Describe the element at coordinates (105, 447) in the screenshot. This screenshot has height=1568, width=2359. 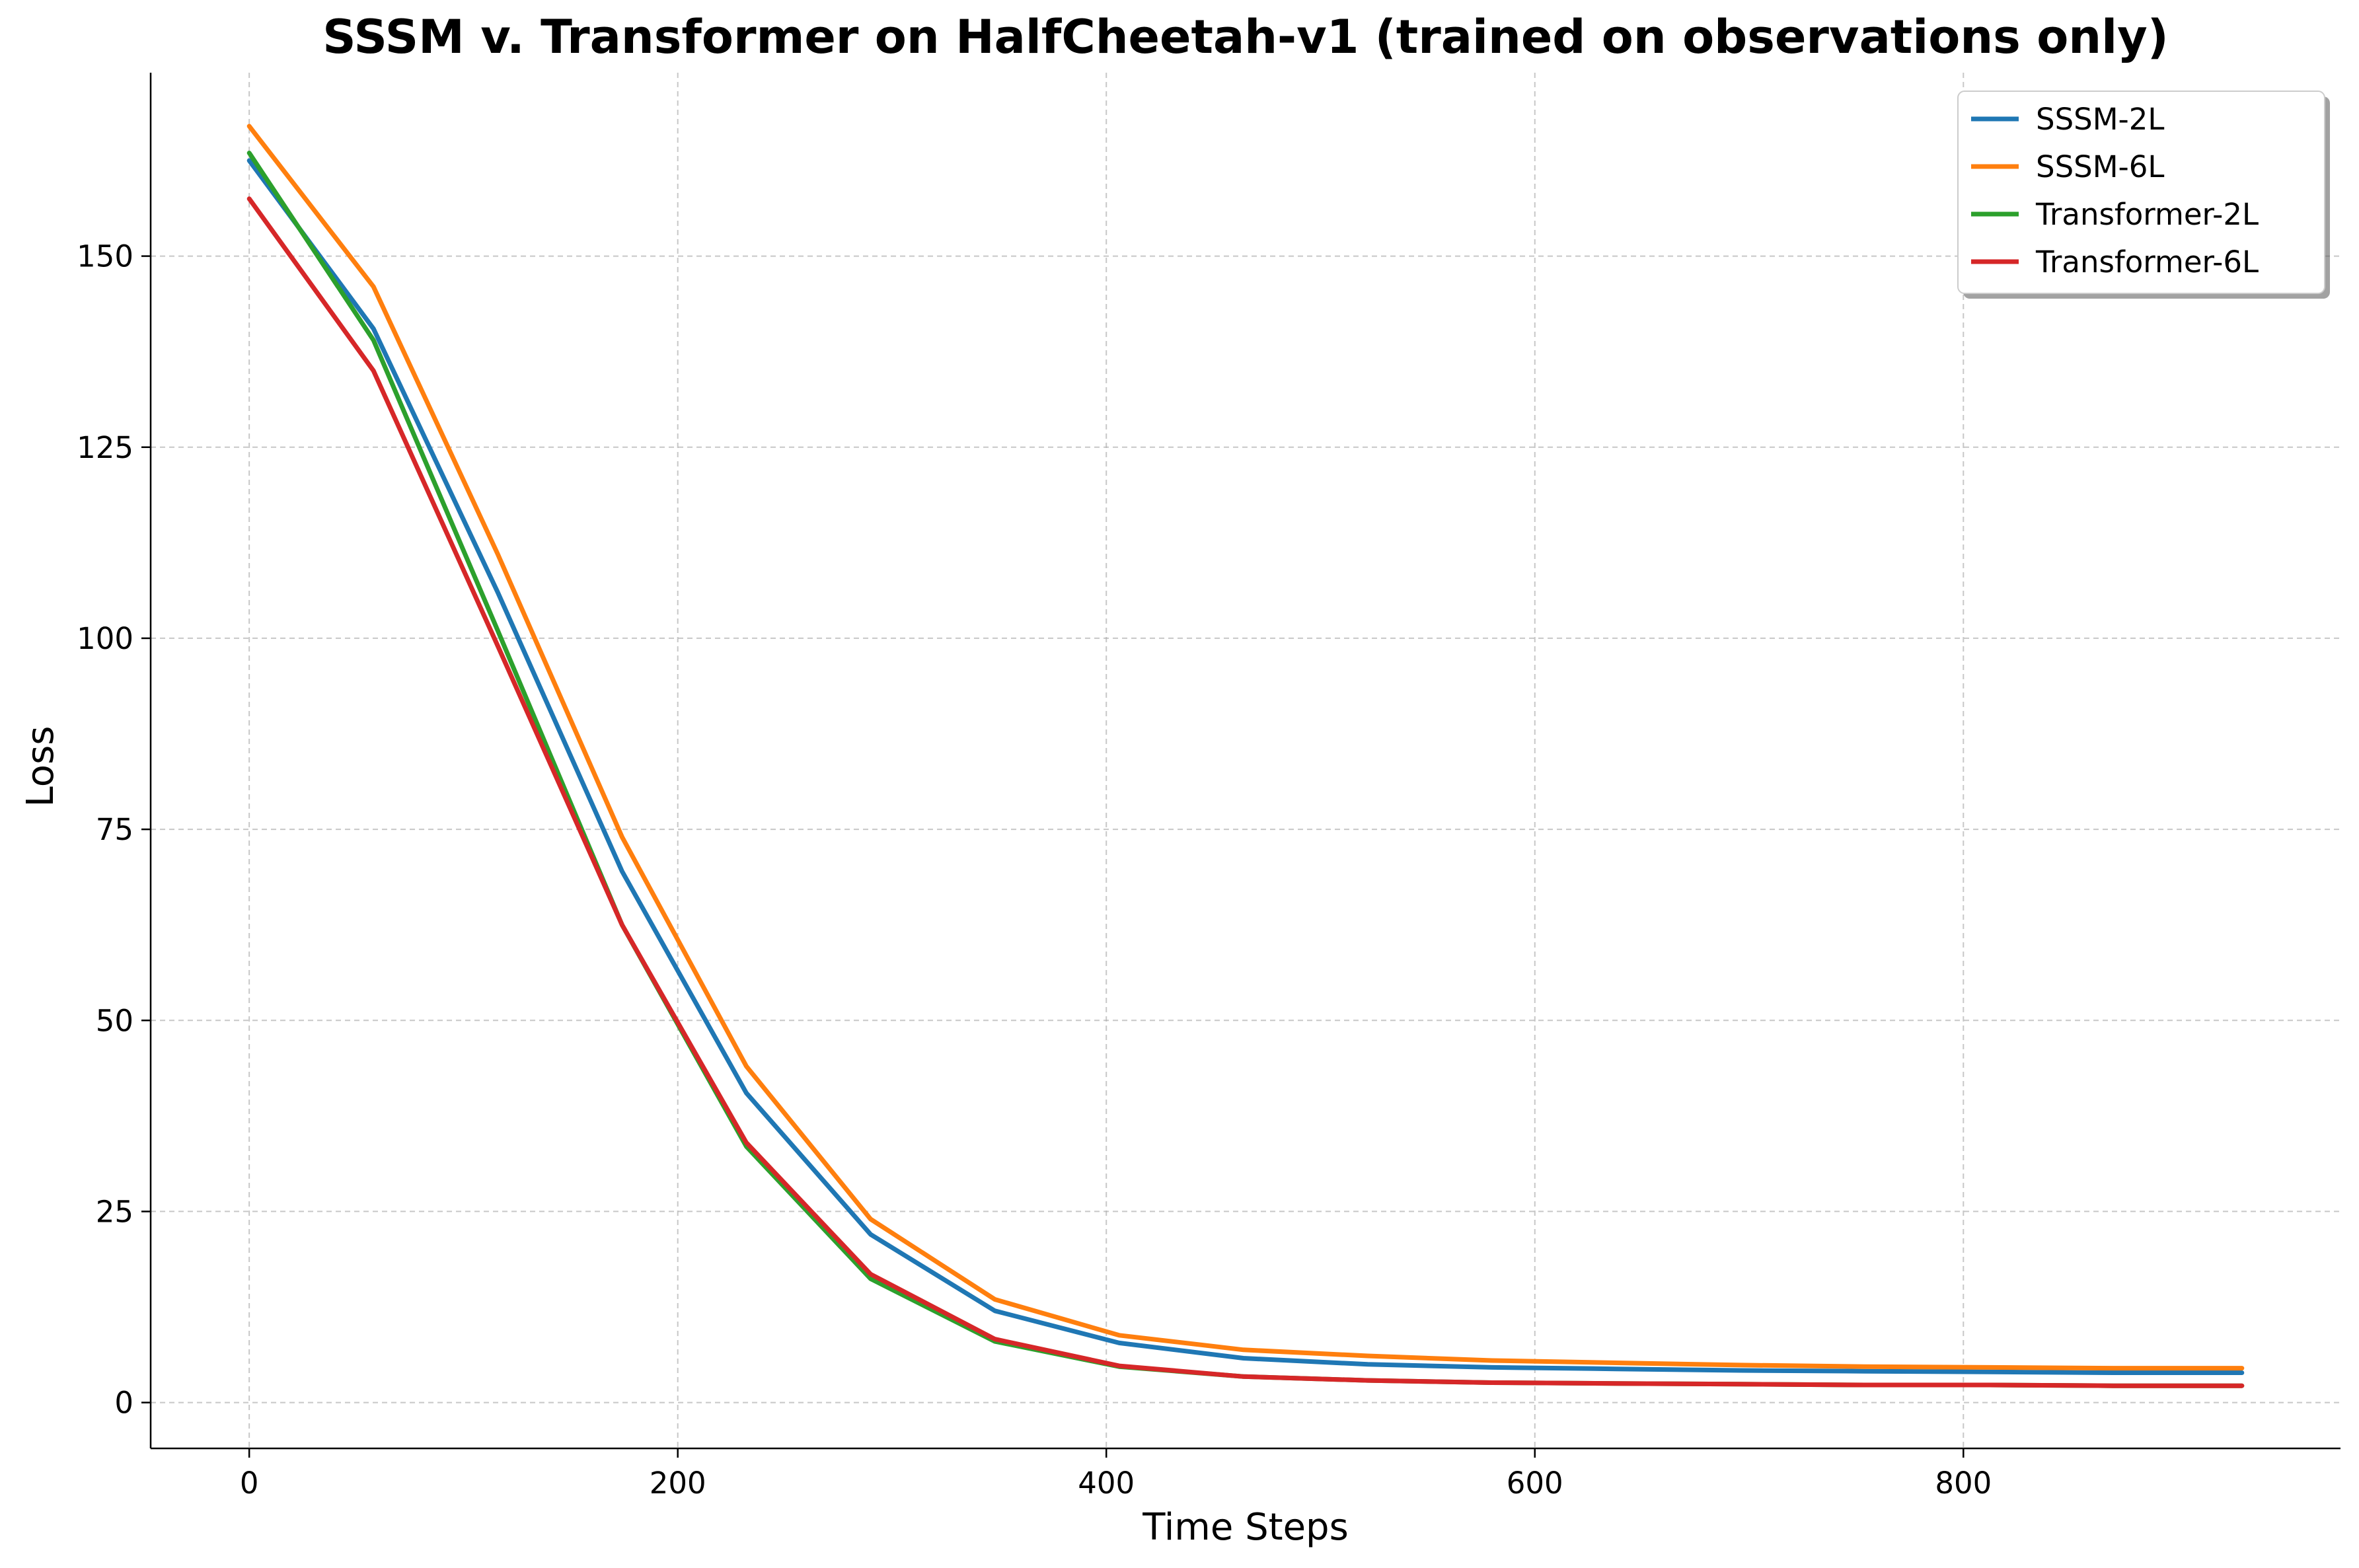
I see `y-tick-label: 125` at that location.